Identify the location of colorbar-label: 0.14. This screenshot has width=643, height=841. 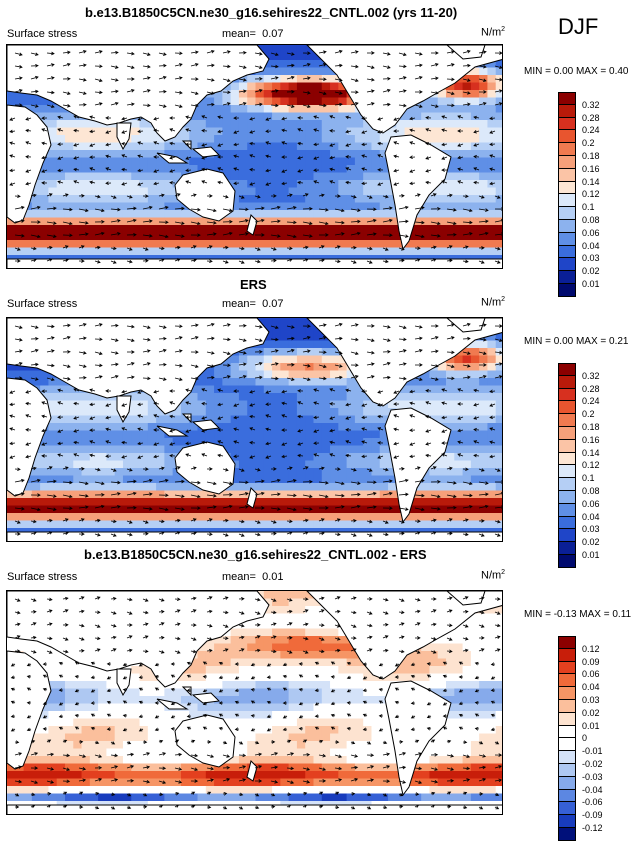
(591, 453).